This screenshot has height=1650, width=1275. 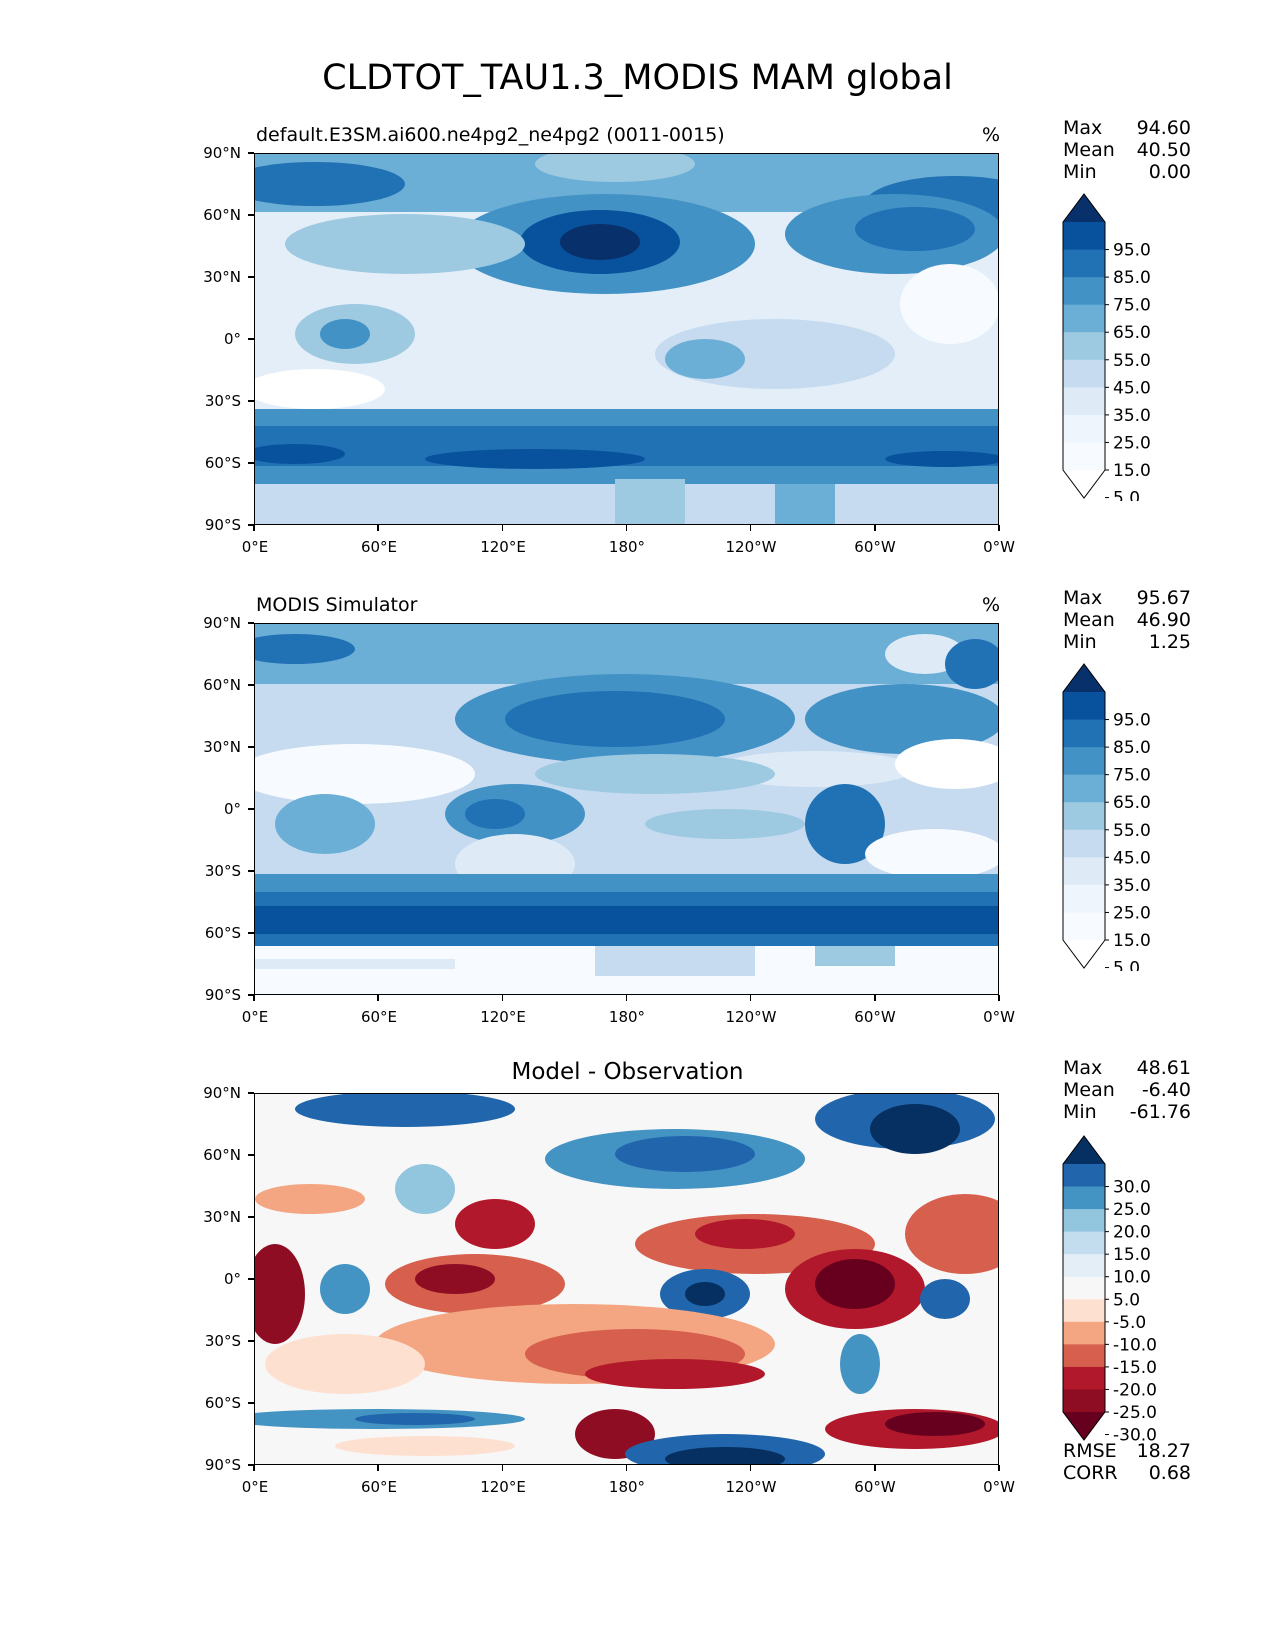 What do you see at coordinates (991, 135) in the screenshot?
I see `panel-units: %` at bounding box center [991, 135].